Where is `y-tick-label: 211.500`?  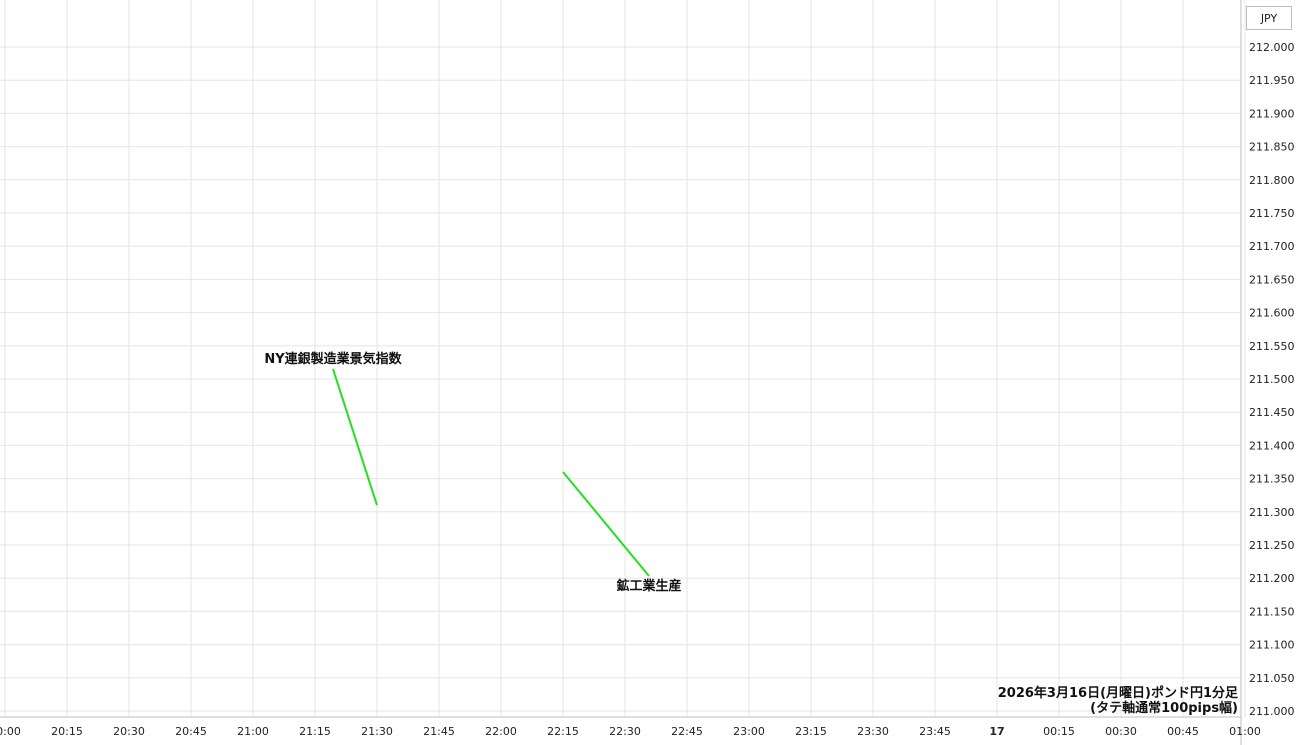
y-tick-label: 211.500 is located at coordinates (1272, 379).